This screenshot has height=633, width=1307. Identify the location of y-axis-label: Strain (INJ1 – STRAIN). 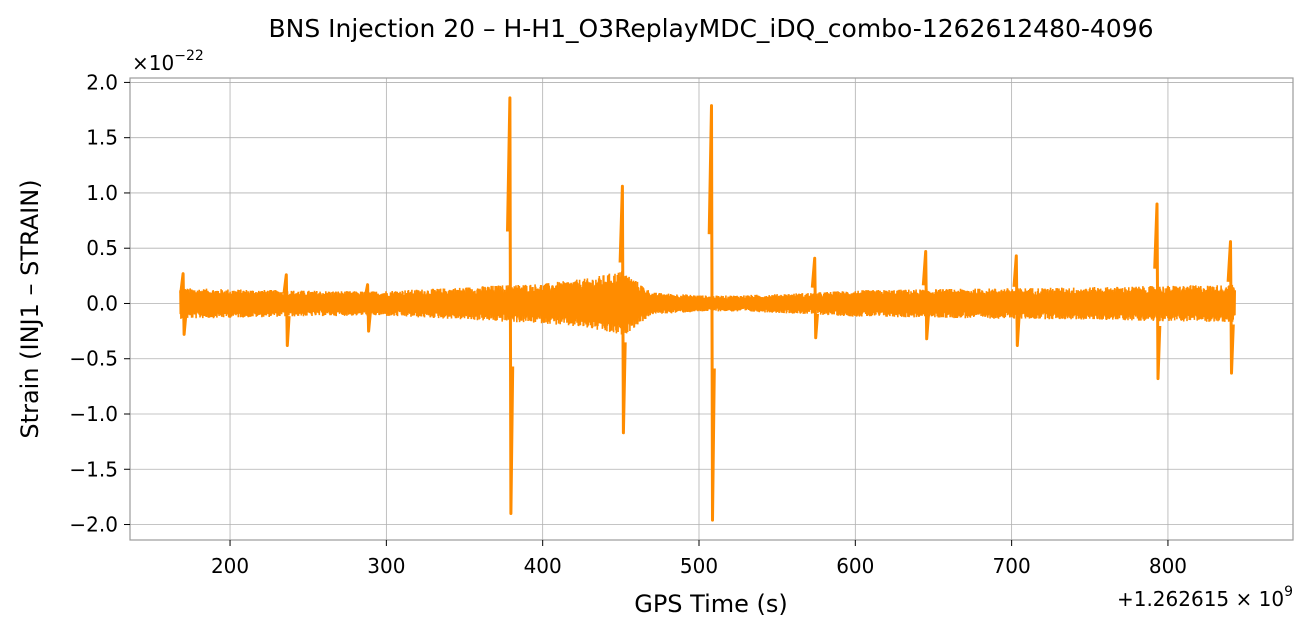
(30, 308).